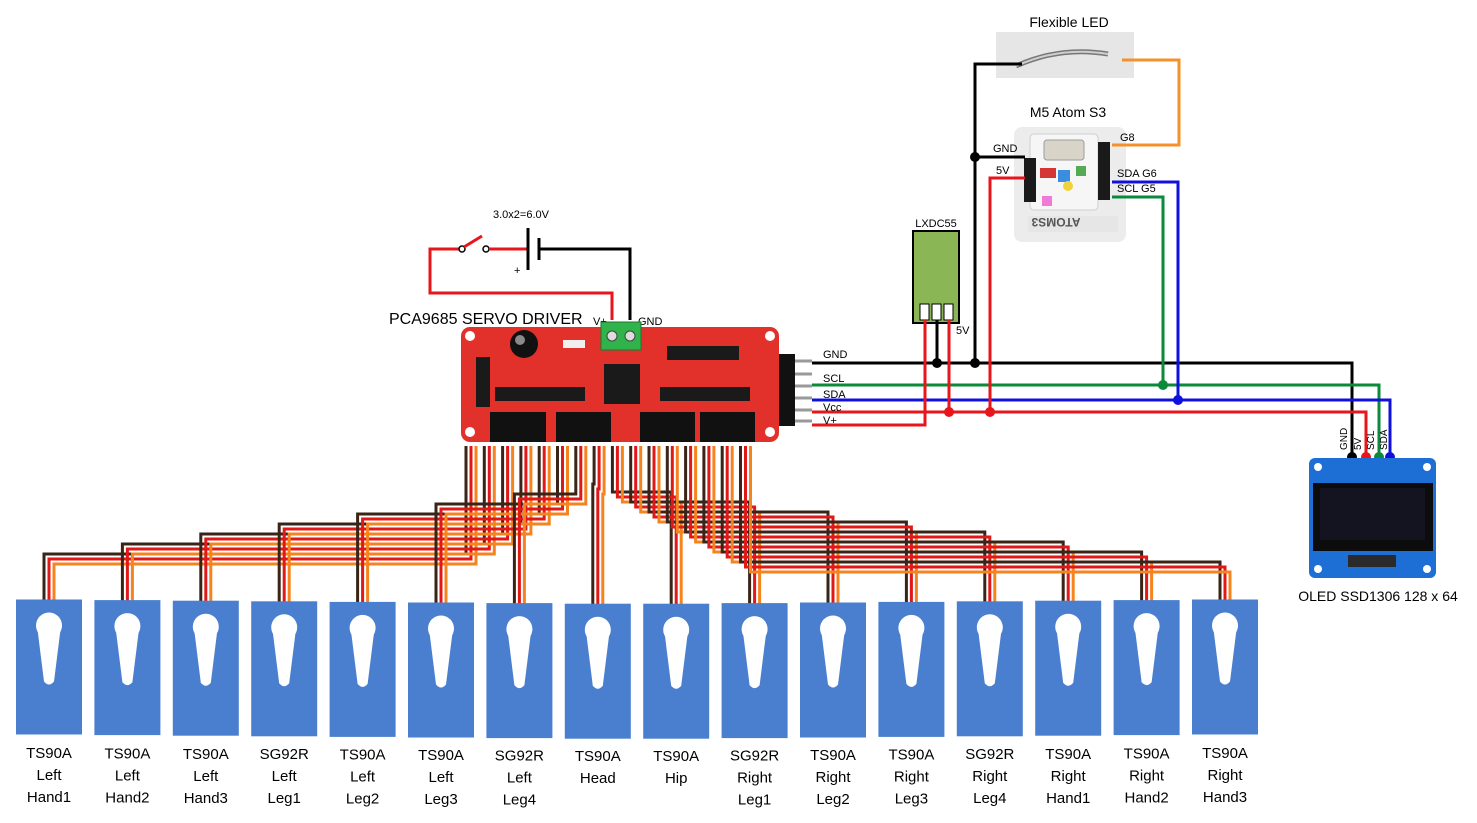  What do you see at coordinates (1372, 518) in the screenshot?
I see `oled-display` at bounding box center [1372, 518].